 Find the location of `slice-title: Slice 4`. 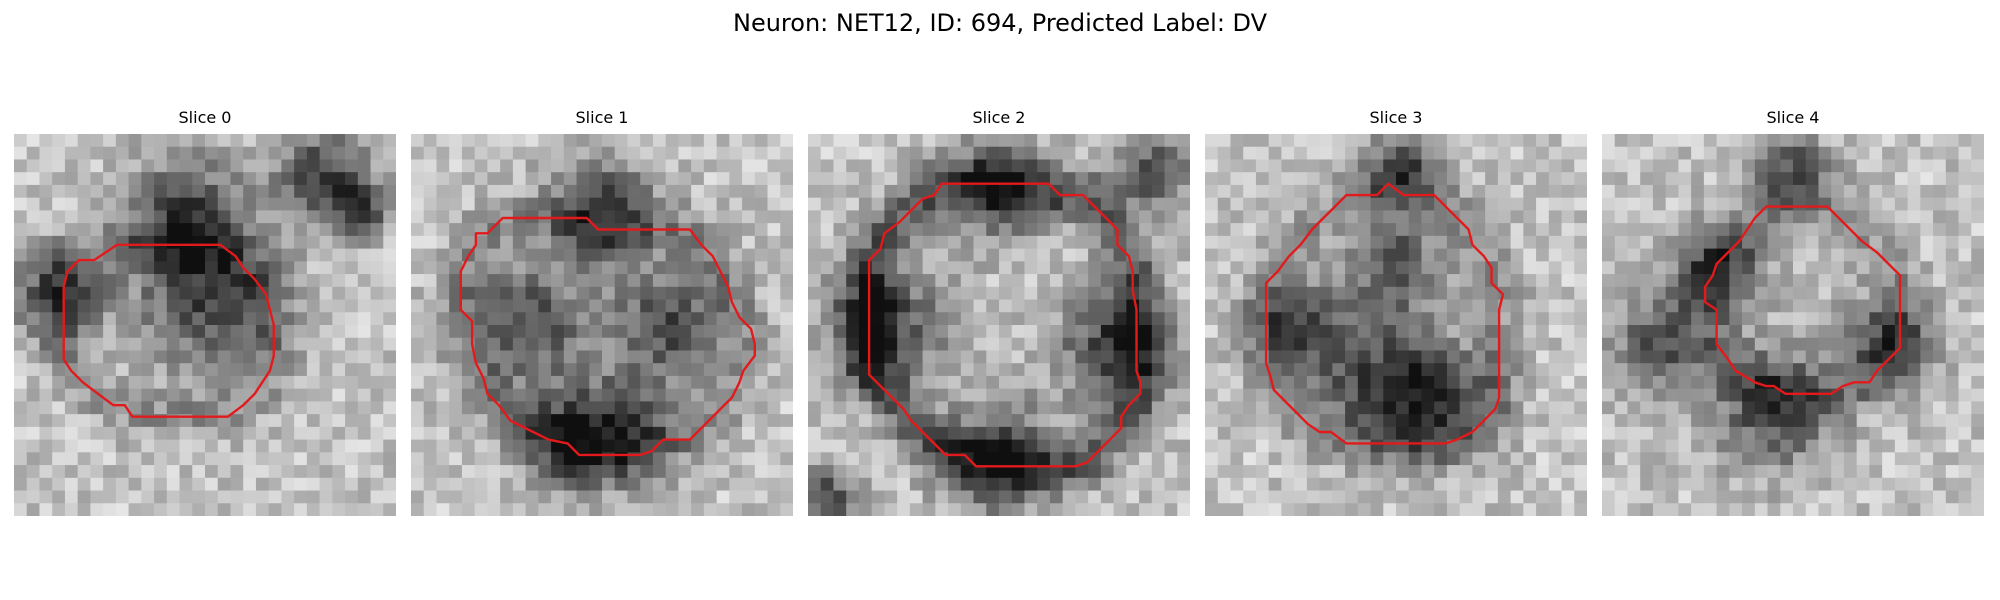

slice-title: Slice 4 is located at coordinates (1793, 117).